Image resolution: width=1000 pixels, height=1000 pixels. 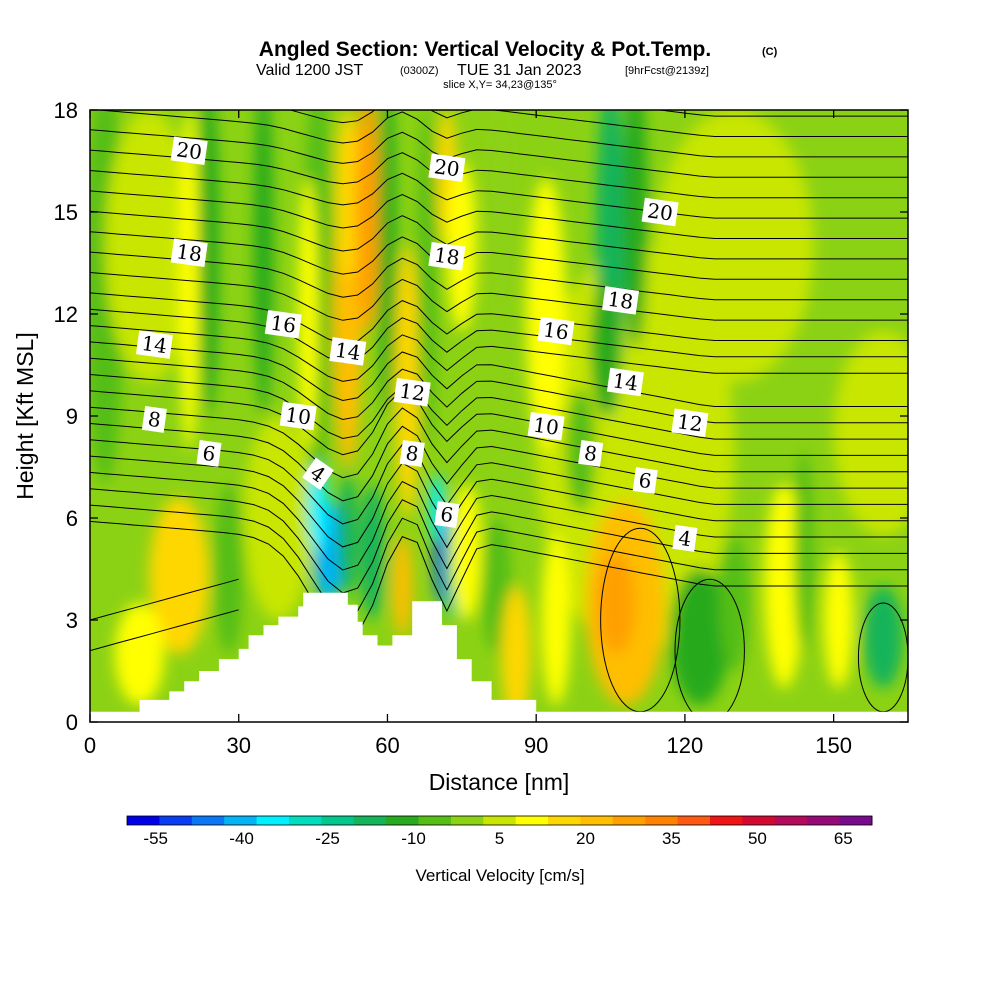 I want to click on valid-time-zulu: (0300Z), so click(x=419, y=71).